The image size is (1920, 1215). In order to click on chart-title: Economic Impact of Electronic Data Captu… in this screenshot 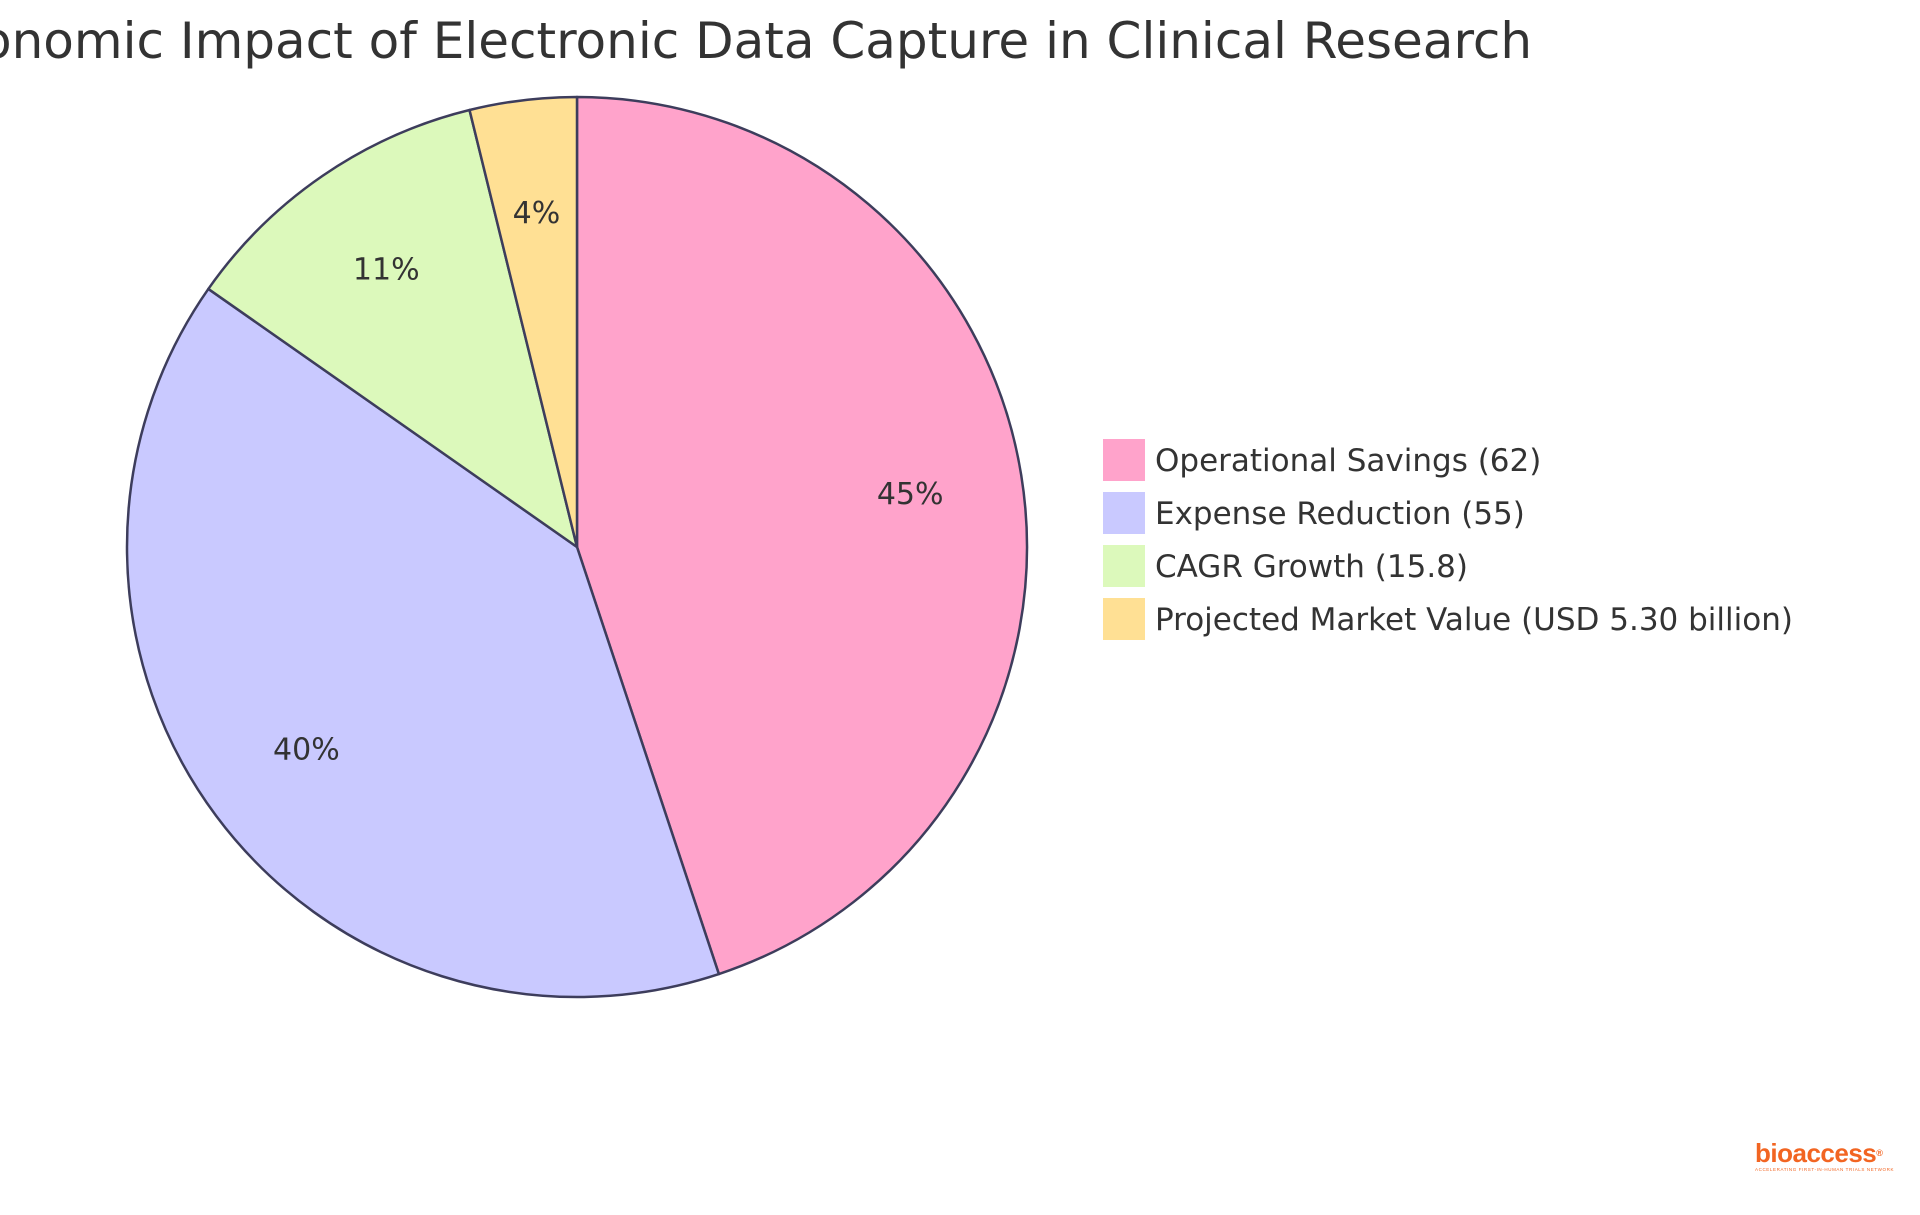, I will do `click(766, 41)`.